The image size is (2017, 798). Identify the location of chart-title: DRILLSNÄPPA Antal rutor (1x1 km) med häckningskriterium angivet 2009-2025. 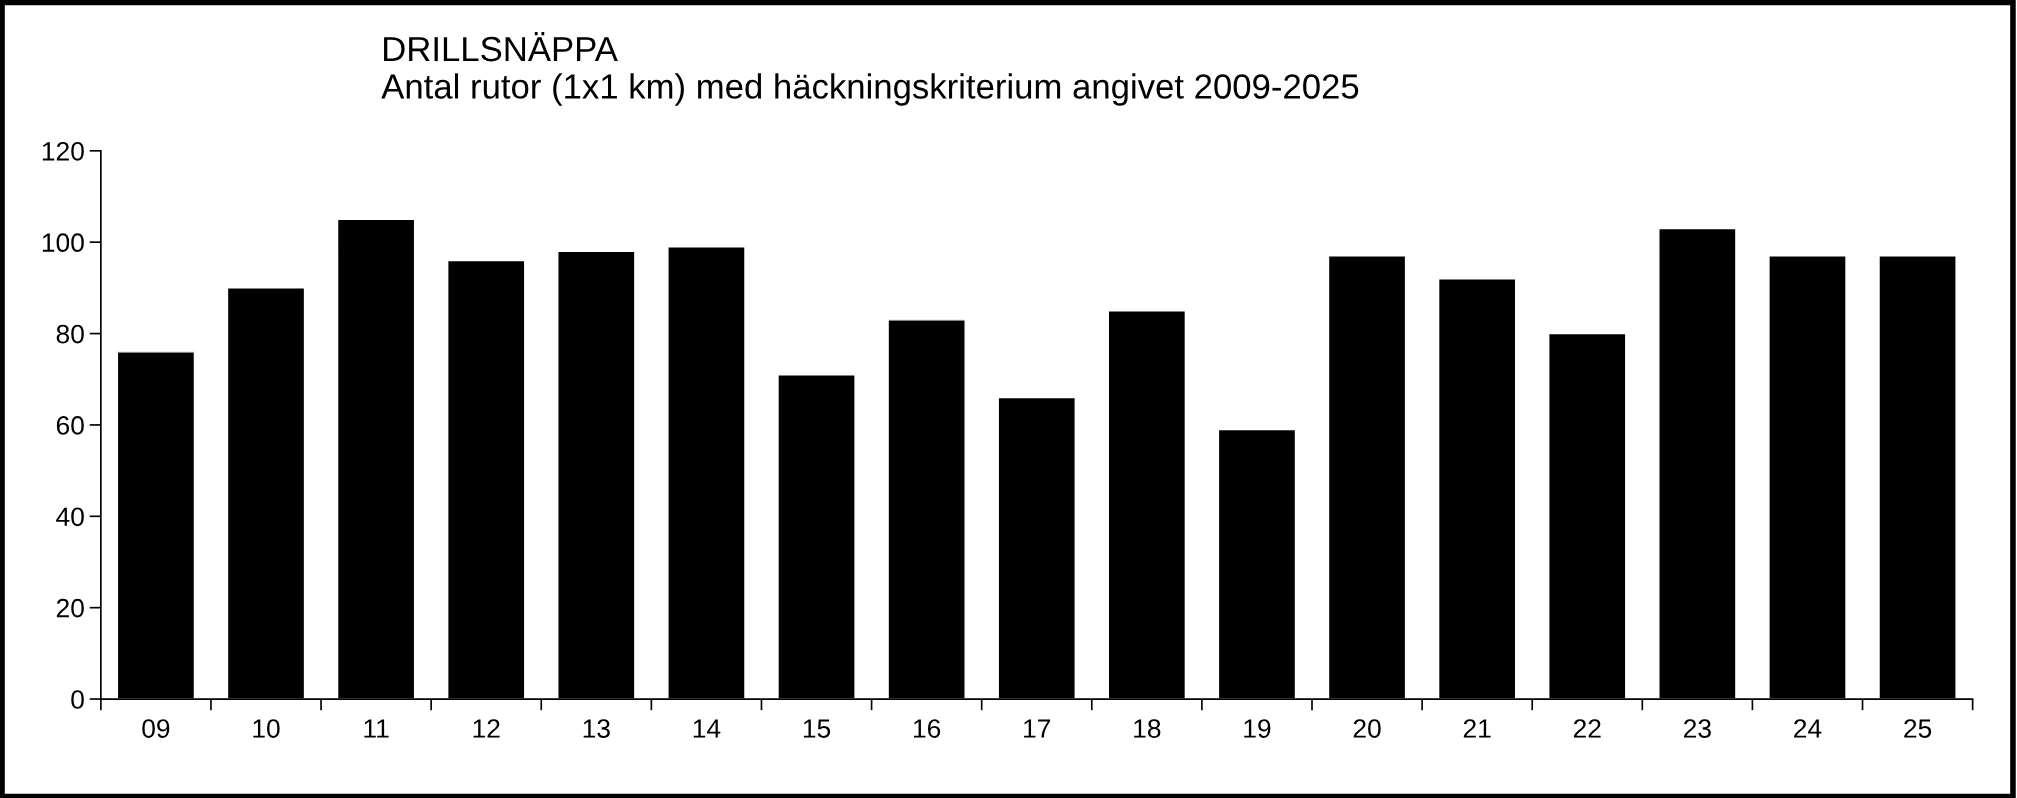
(870, 69).